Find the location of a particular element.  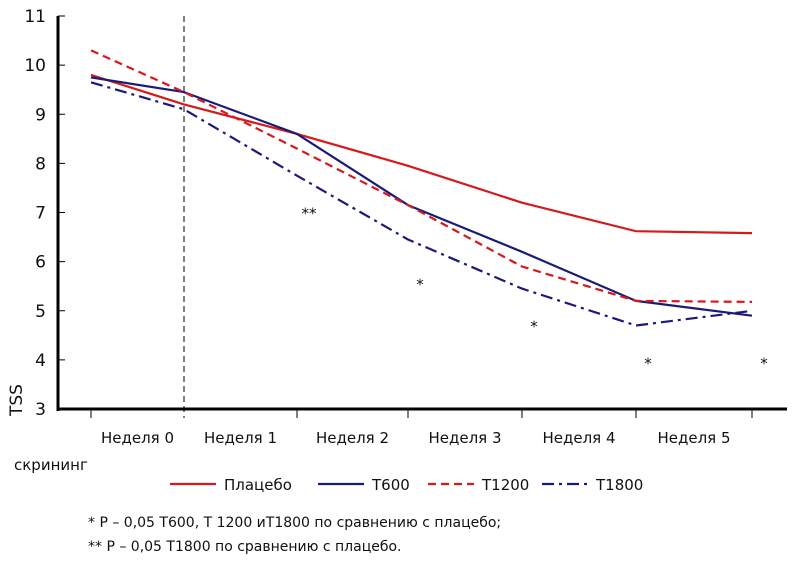

significance-marker: ** is located at coordinates (310, 214).